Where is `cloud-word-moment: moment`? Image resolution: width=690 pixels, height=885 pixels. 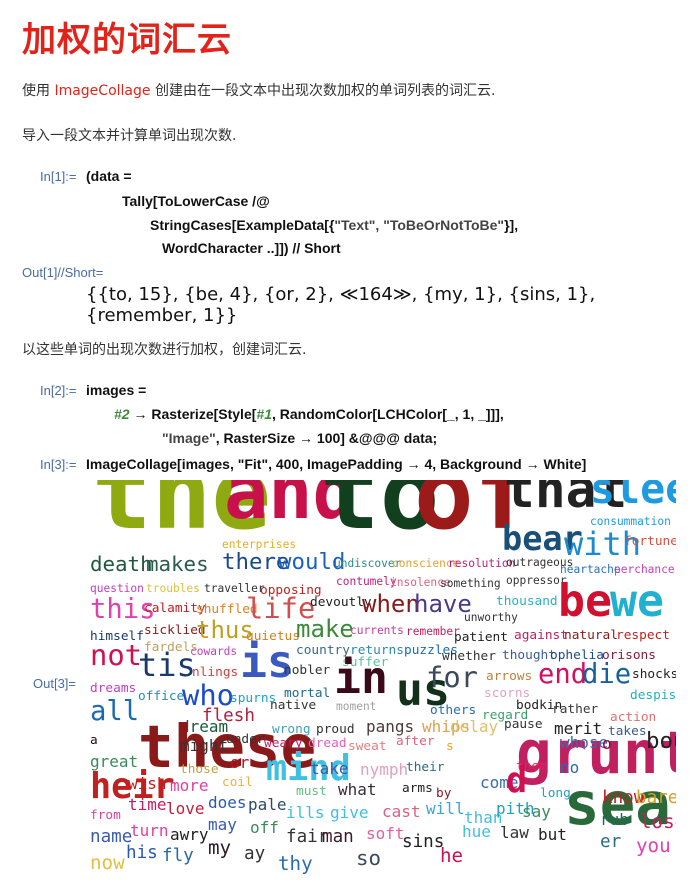
cloud-word-moment: moment is located at coordinates (356, 706).